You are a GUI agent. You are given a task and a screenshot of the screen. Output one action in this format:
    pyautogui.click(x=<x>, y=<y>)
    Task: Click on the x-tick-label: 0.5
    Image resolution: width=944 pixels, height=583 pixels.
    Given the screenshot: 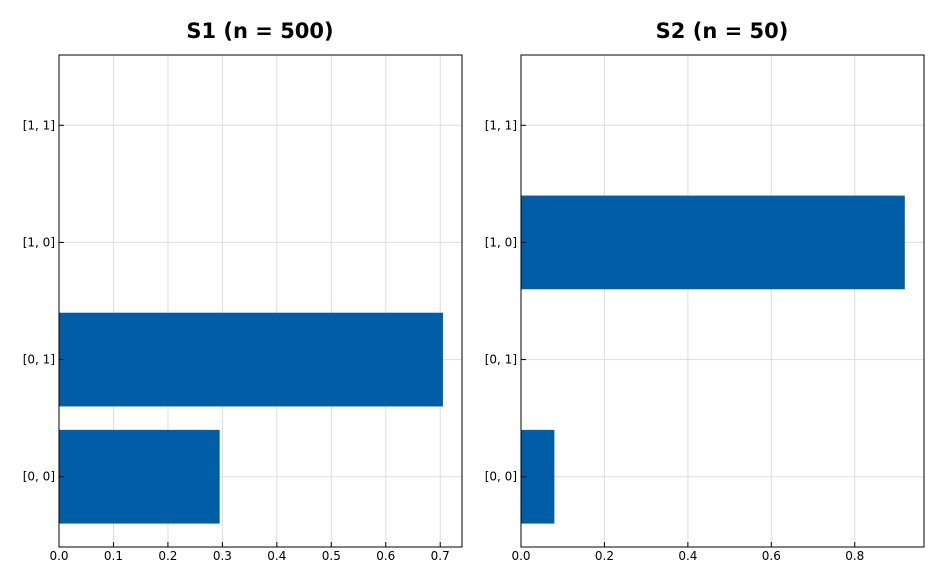 What is the action you would take?
    pyautogui.click(x=331, y=556)
    